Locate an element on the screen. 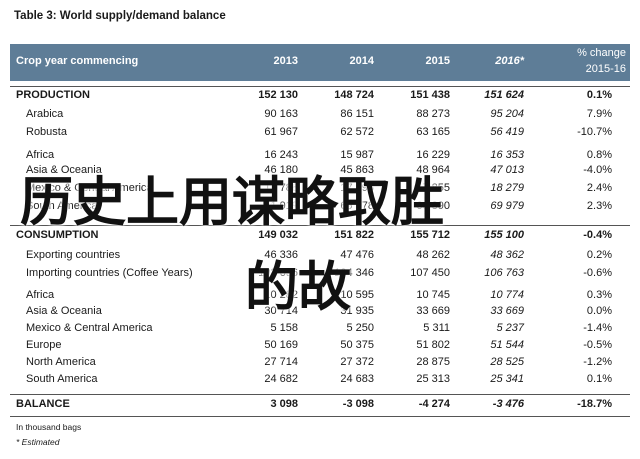 The height and width of the screenshot is (459, 640). table-cell: 51 802 is located at coordinates (433, 345).